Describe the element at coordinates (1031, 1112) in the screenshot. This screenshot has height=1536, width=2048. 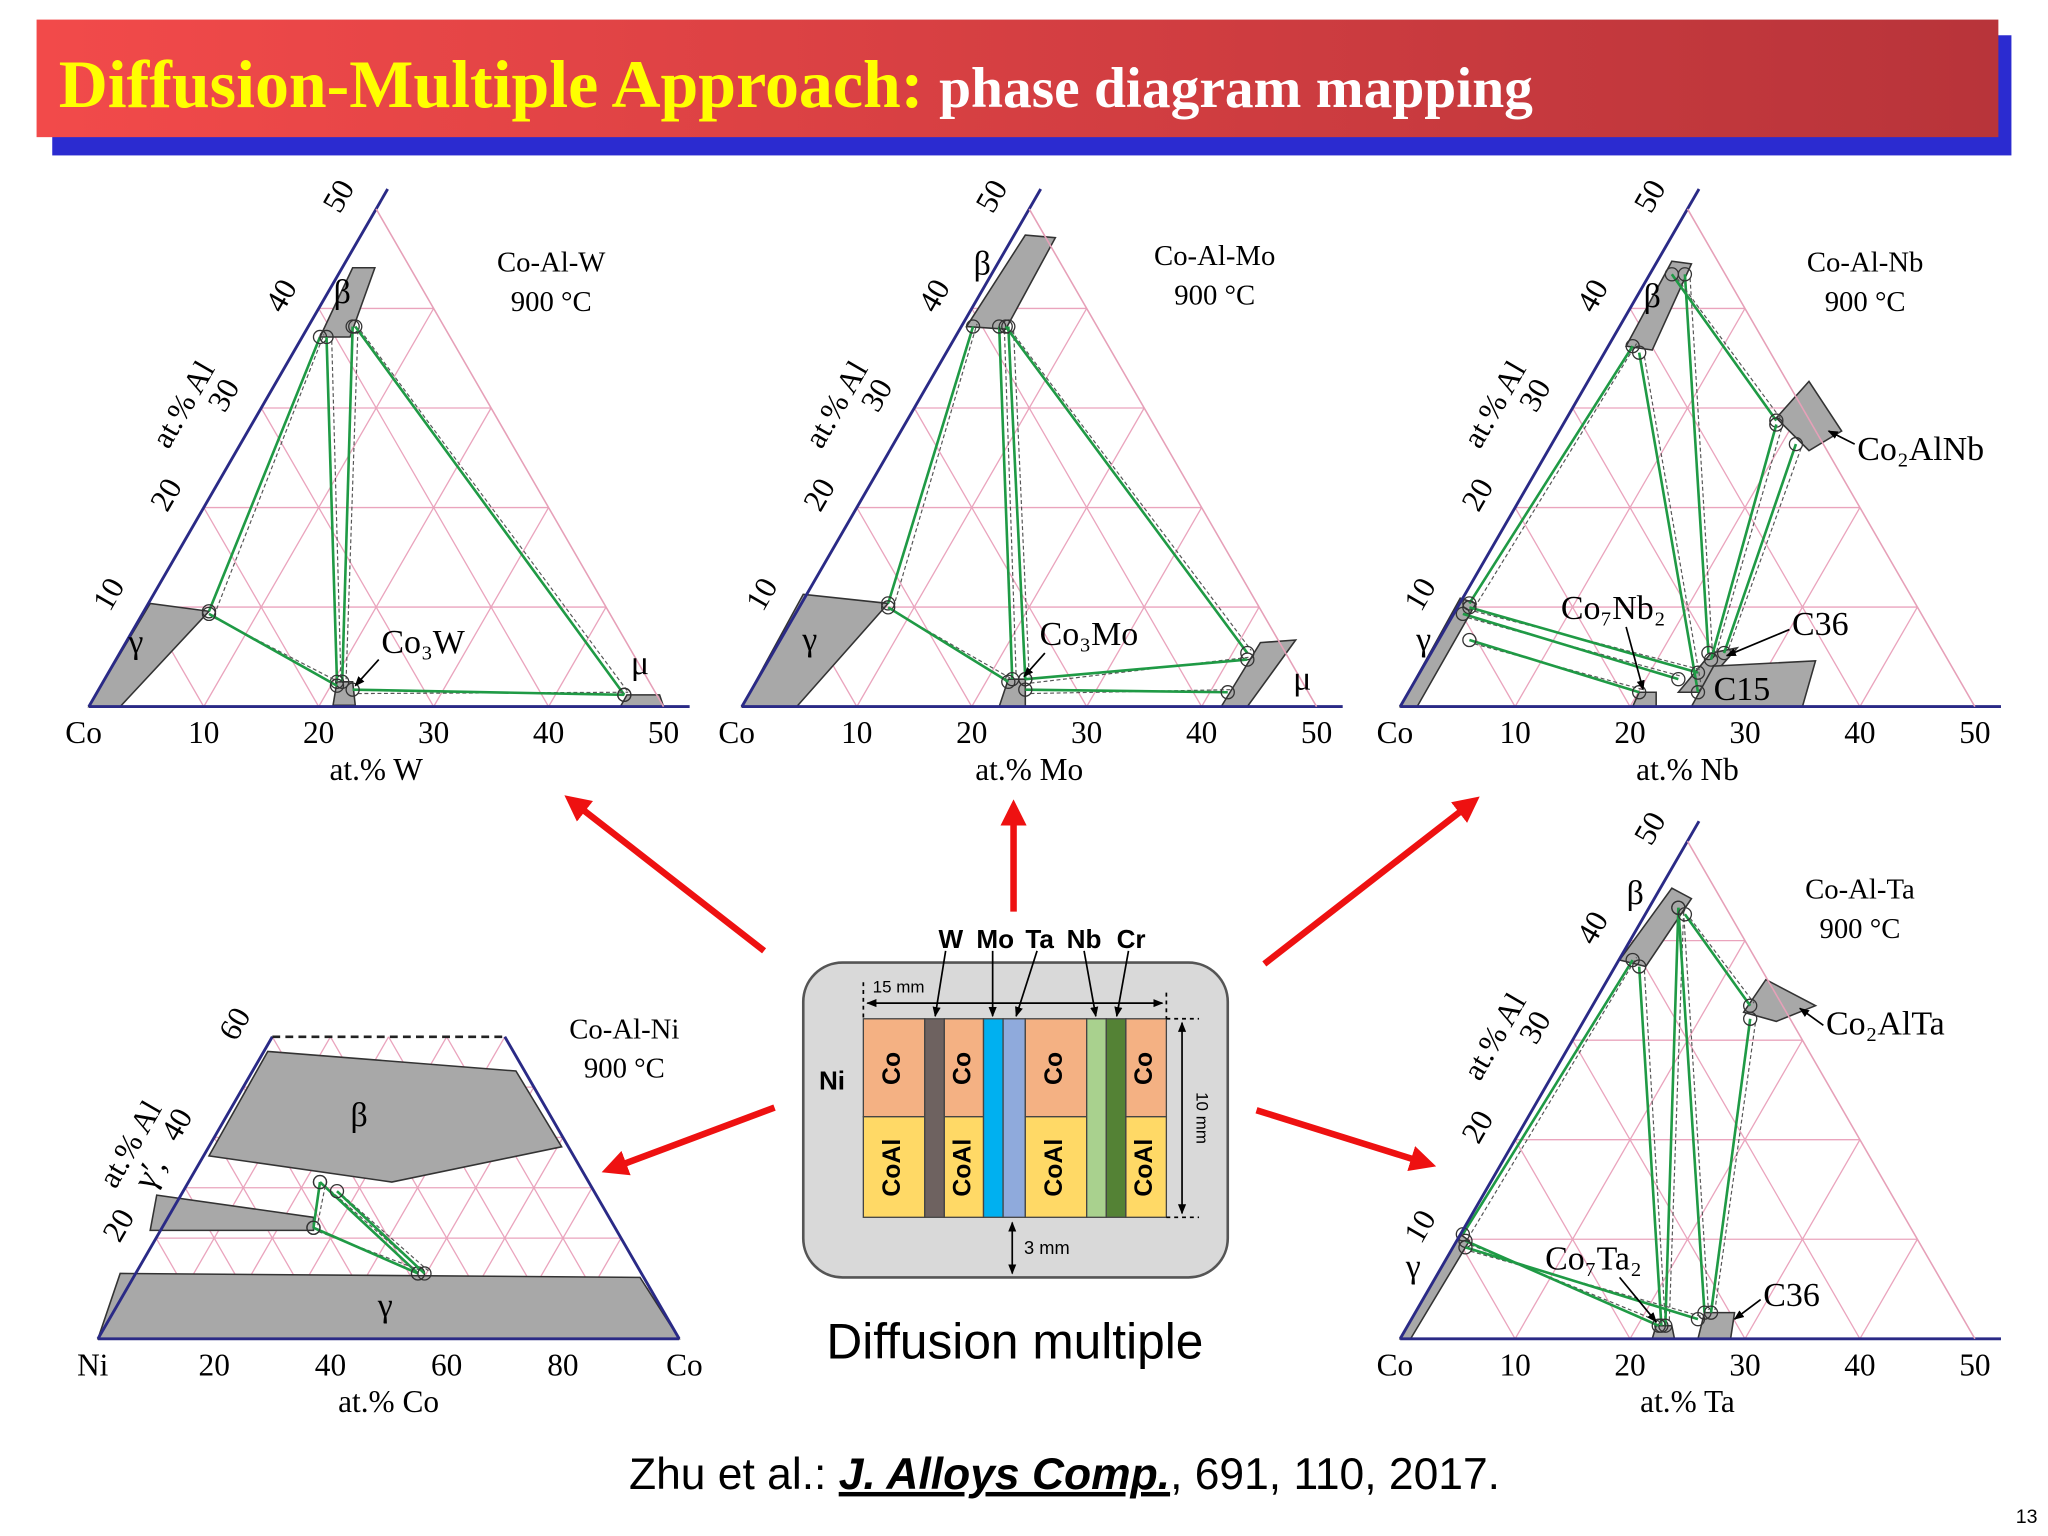
I see `dm-leaders` at that location.